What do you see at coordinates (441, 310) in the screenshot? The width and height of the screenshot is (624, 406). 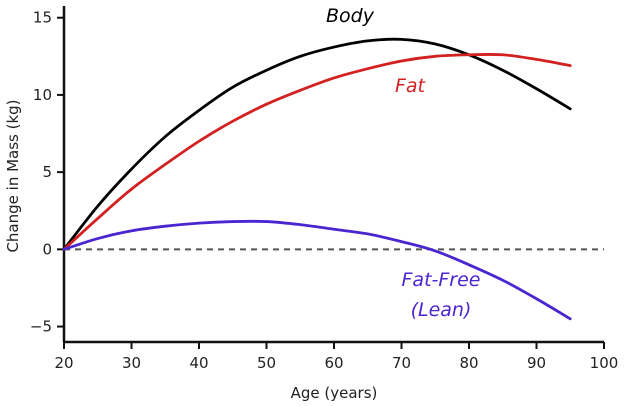 I see `fat-free-series-label-line2: (Lean)` at bounding box center [441, 310].